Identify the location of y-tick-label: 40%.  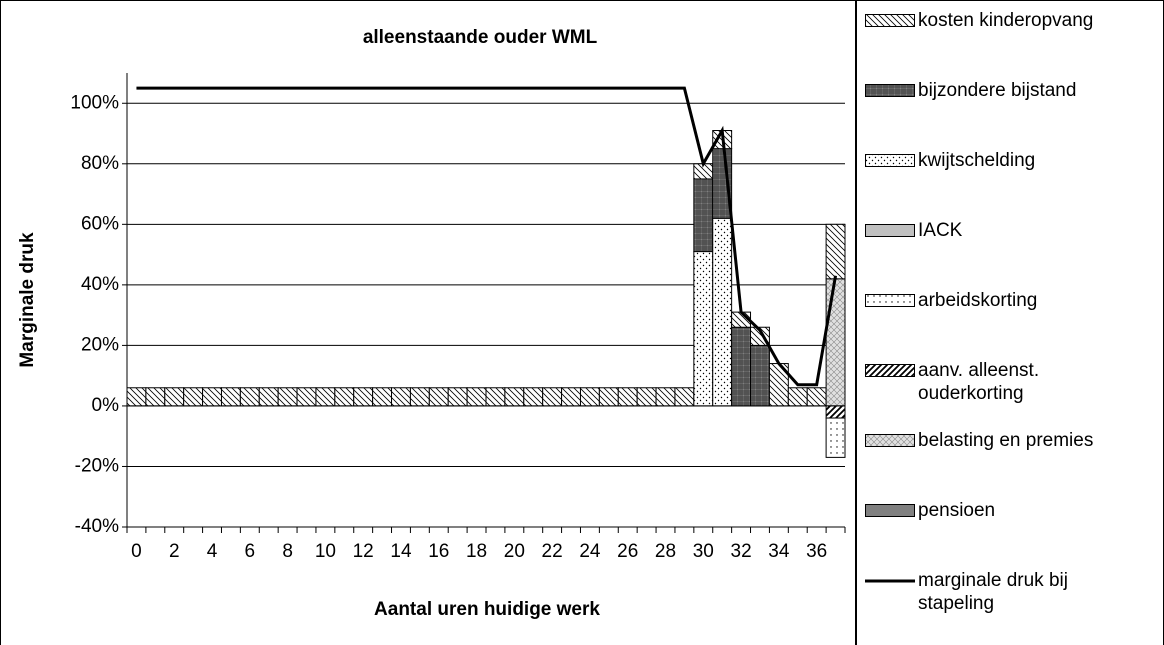
(100, 284).